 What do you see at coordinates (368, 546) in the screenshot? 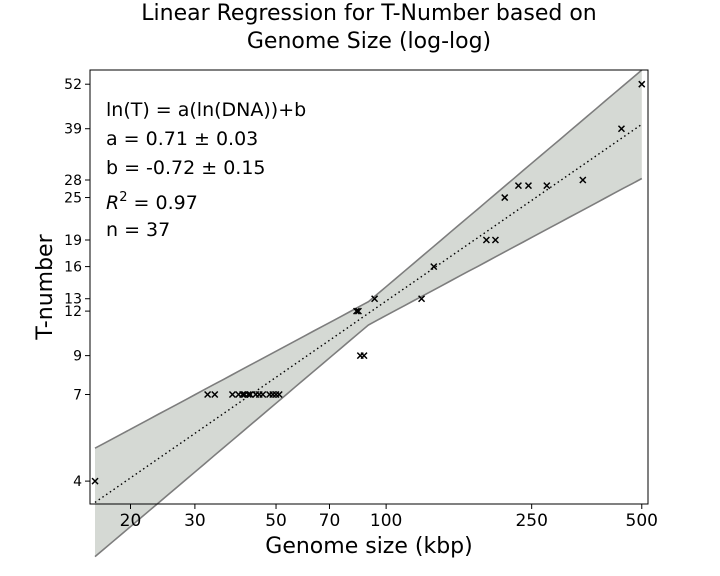
I see `x-axis-label: Genome size (kbp)` at bounding box center [368, 546].